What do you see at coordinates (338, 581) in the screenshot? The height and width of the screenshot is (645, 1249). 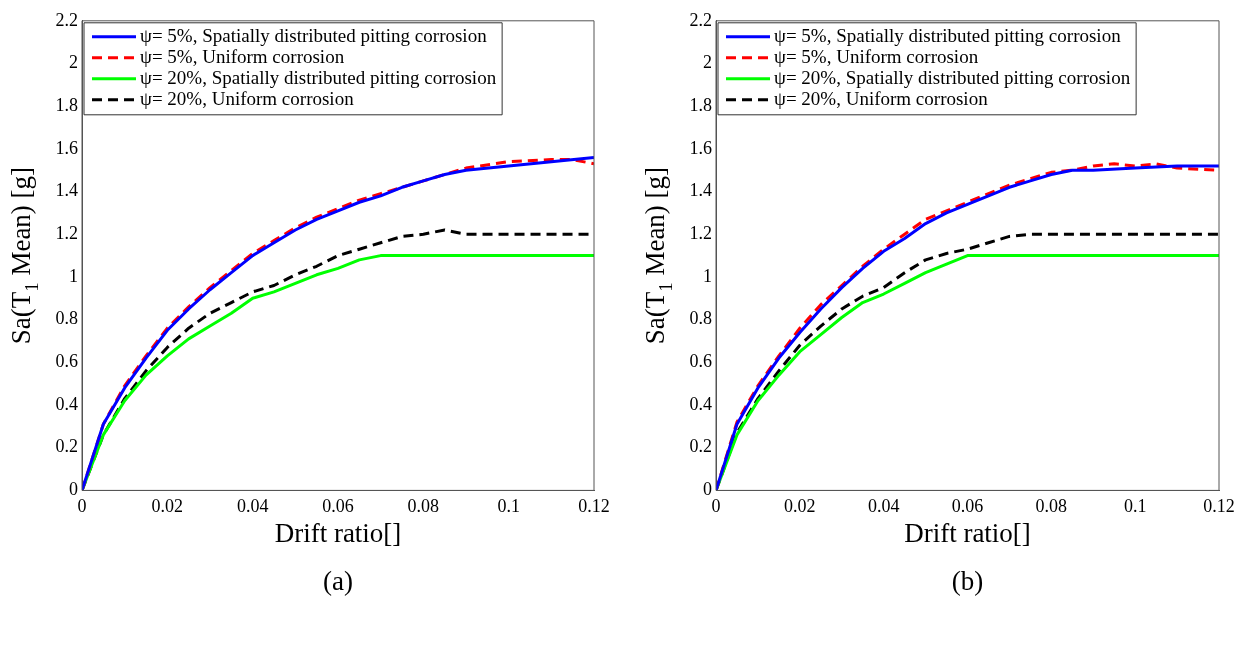 I see `text: (a)` at bounding box center [338, 581].